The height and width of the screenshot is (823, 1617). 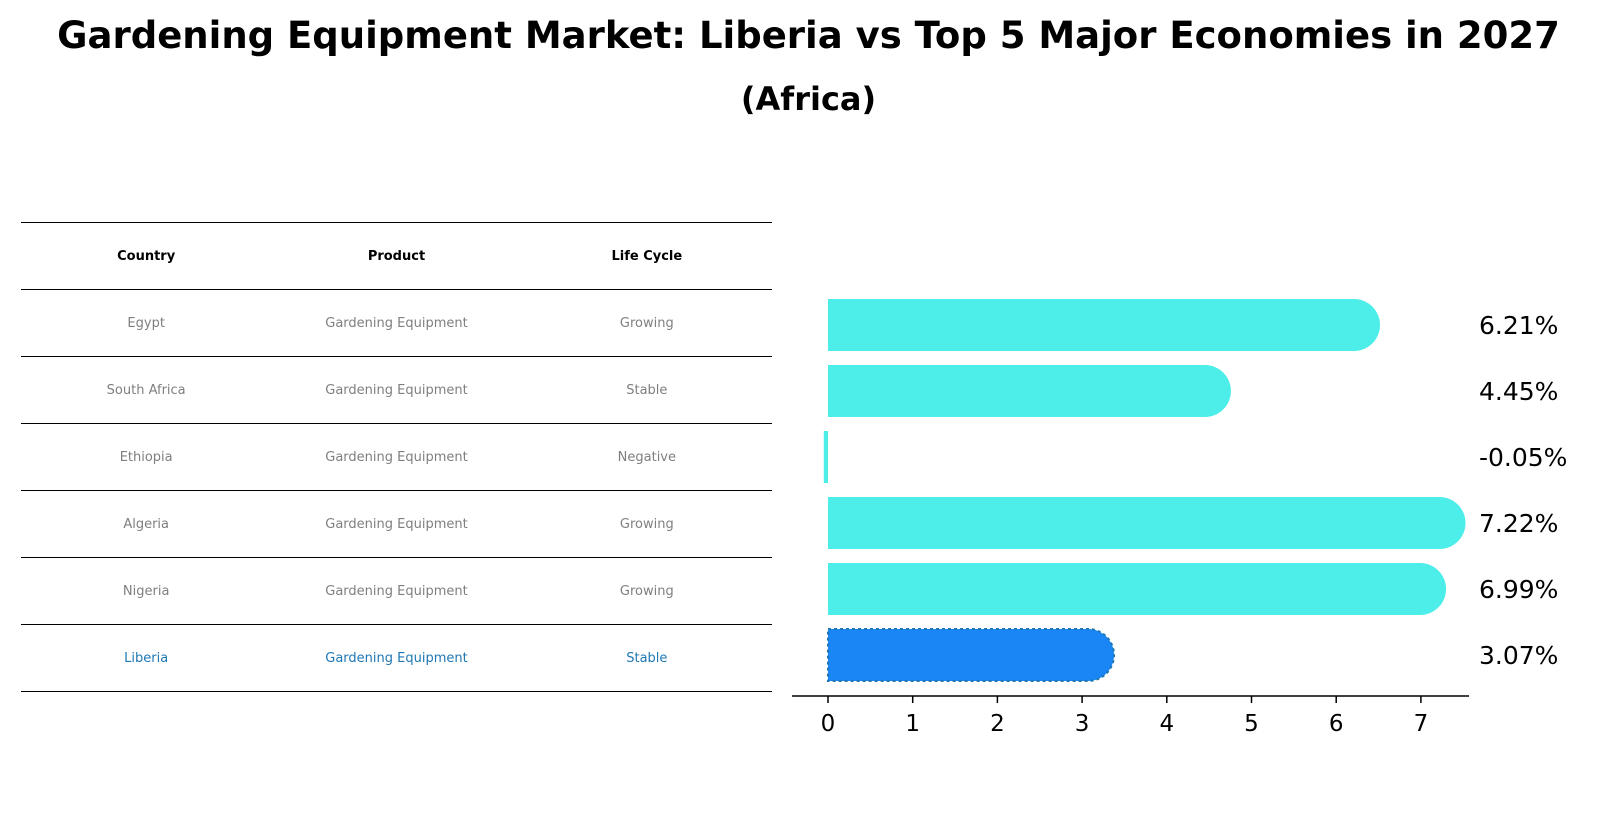 I want to click on bar-algeria, so click(x=1147, y=523).